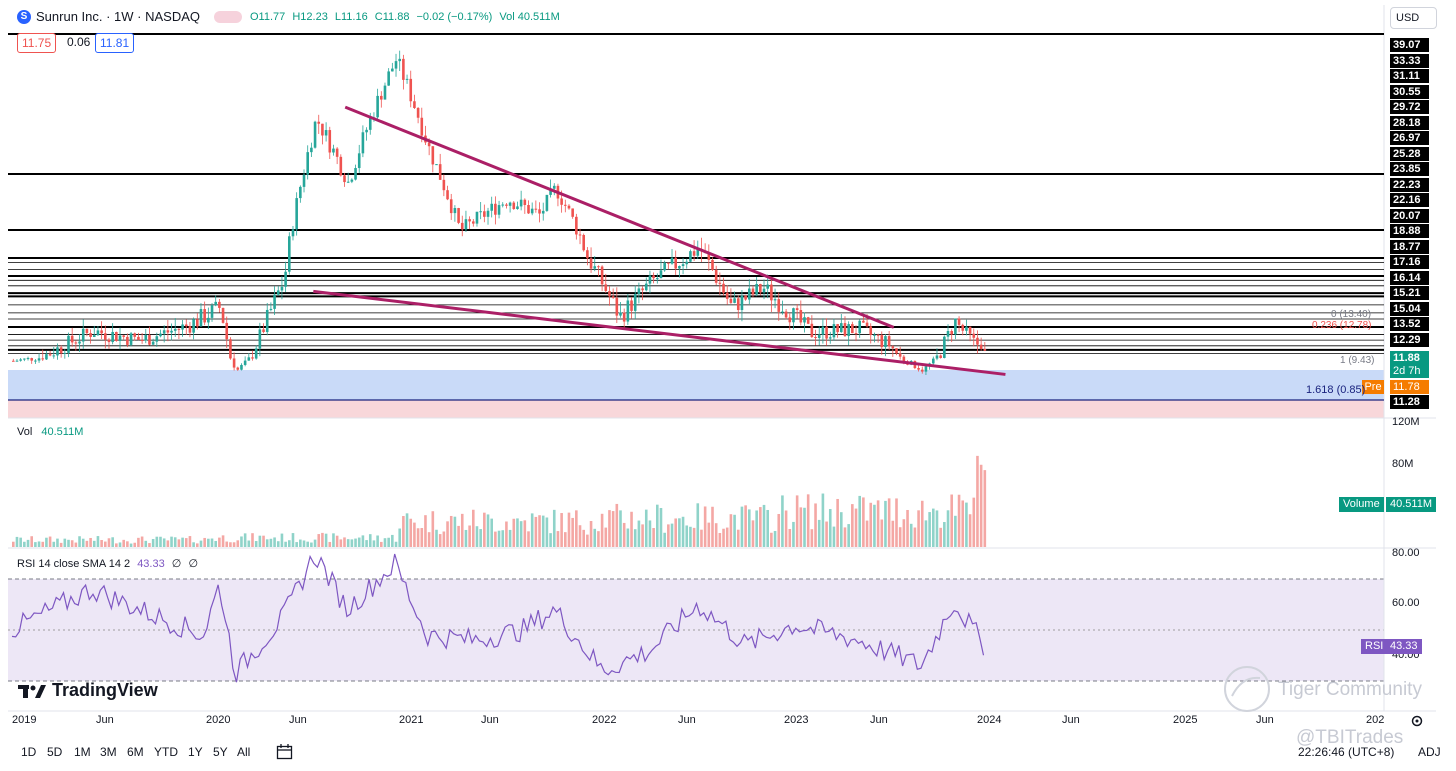 The image size is (1456, 771). I want to click on timeframe-button: YTD, so click(166, 752).